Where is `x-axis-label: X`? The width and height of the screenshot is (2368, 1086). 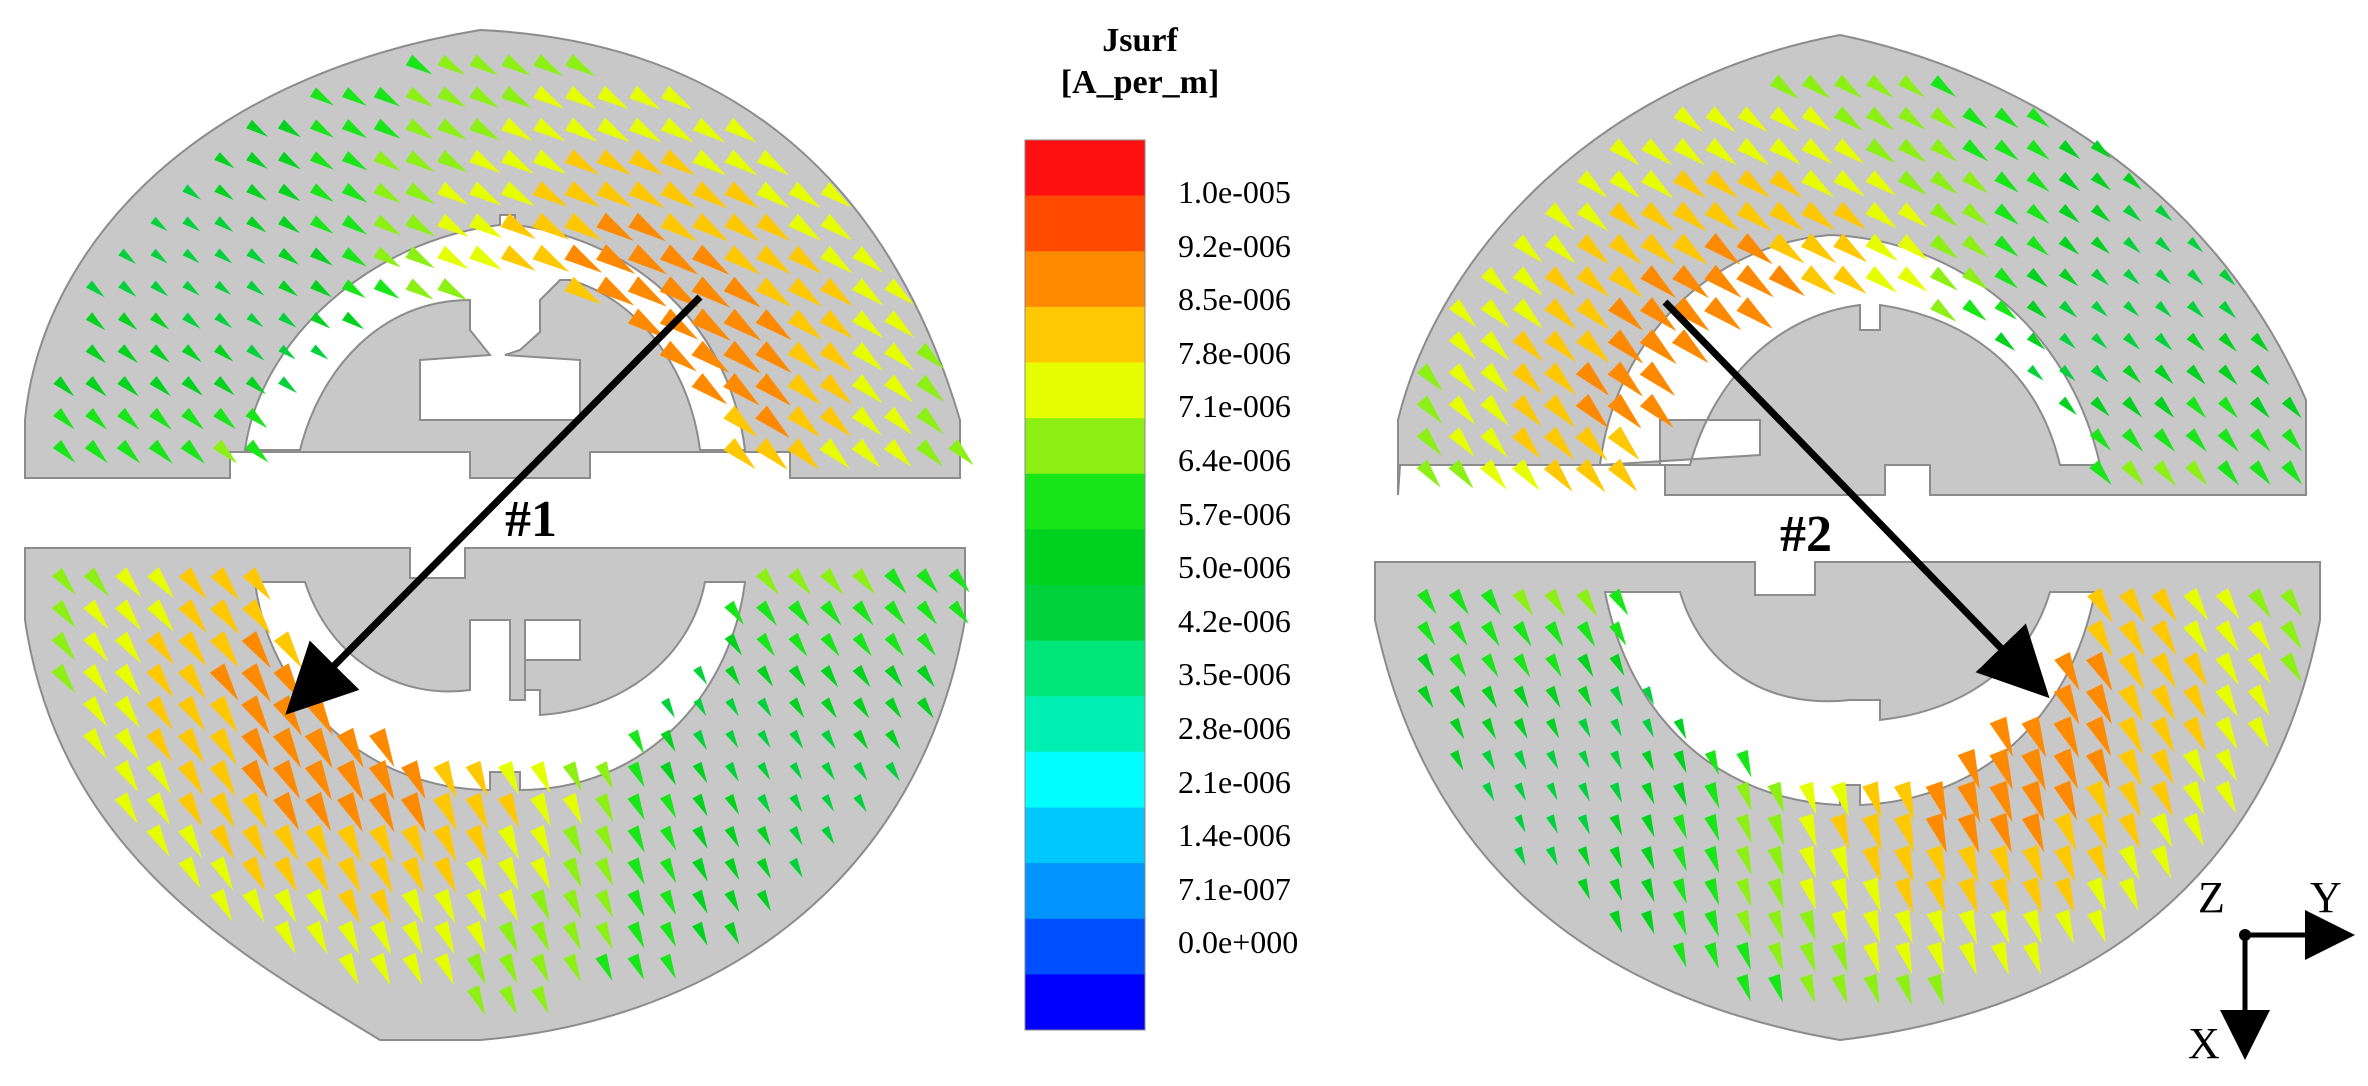
x-axis-label: X is located at coordinates (2204, 1043).